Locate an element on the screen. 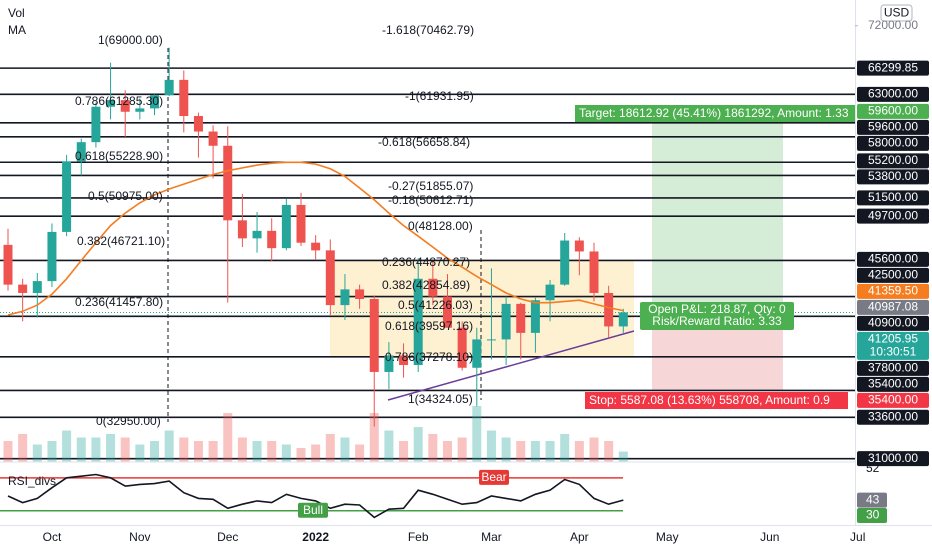 This screenshot has width=932, height=555. x-tick-label: Nov is located at coordinates (139, 537).